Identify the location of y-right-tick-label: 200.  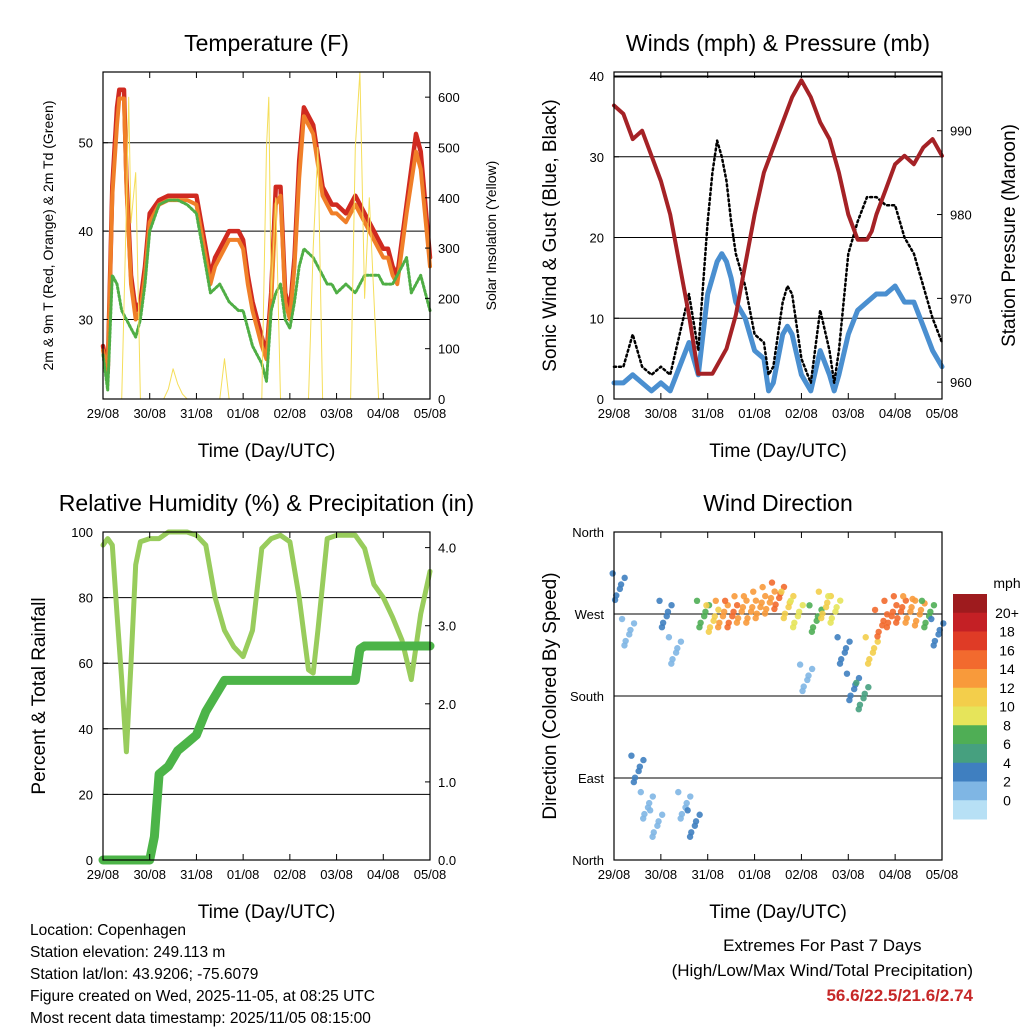
(449, 298).